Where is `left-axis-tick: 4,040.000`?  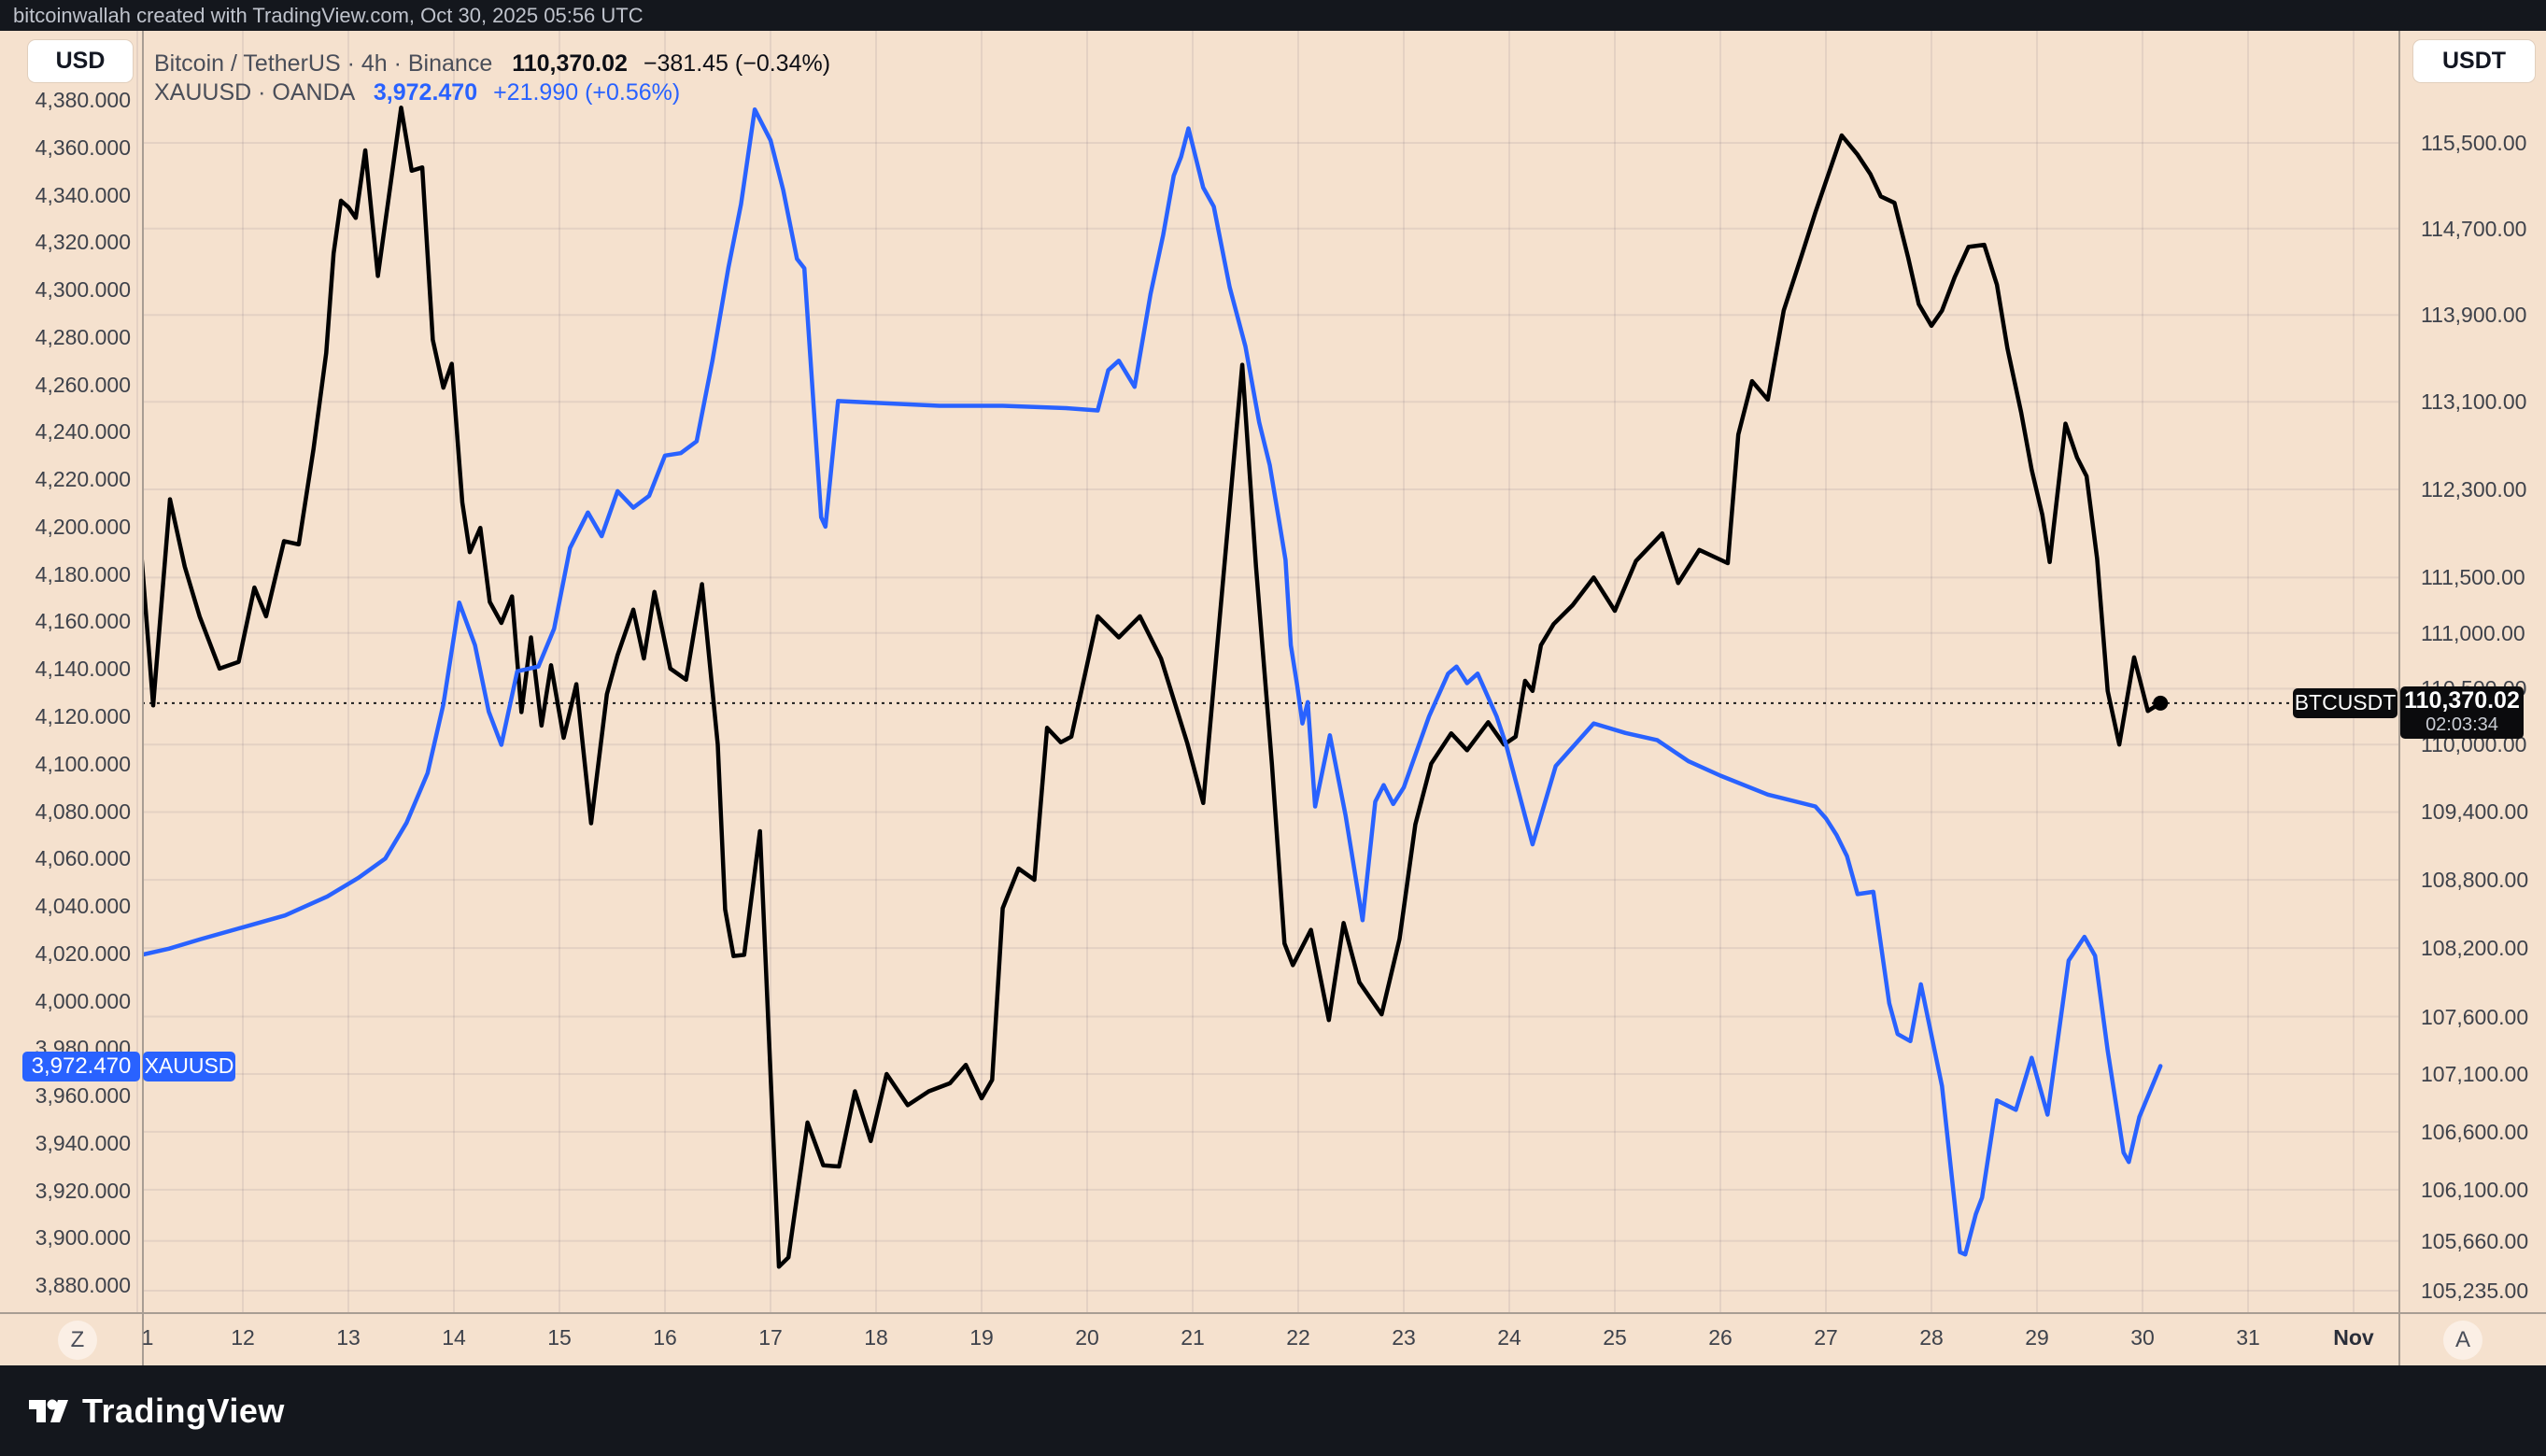 left-axis-tick: 4,040.000 is located at coordinates (83, 906).